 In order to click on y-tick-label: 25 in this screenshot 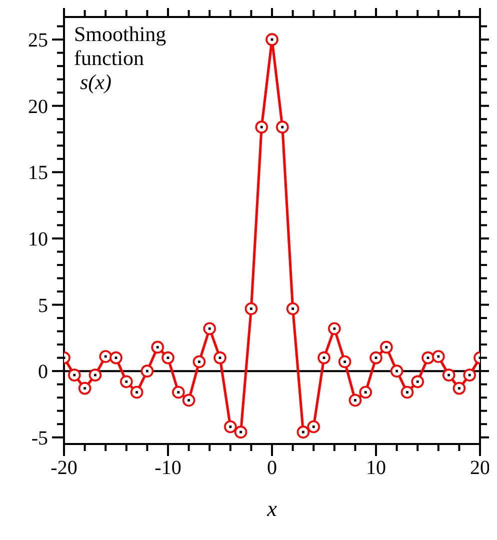, I will do `click(38, 41)`.